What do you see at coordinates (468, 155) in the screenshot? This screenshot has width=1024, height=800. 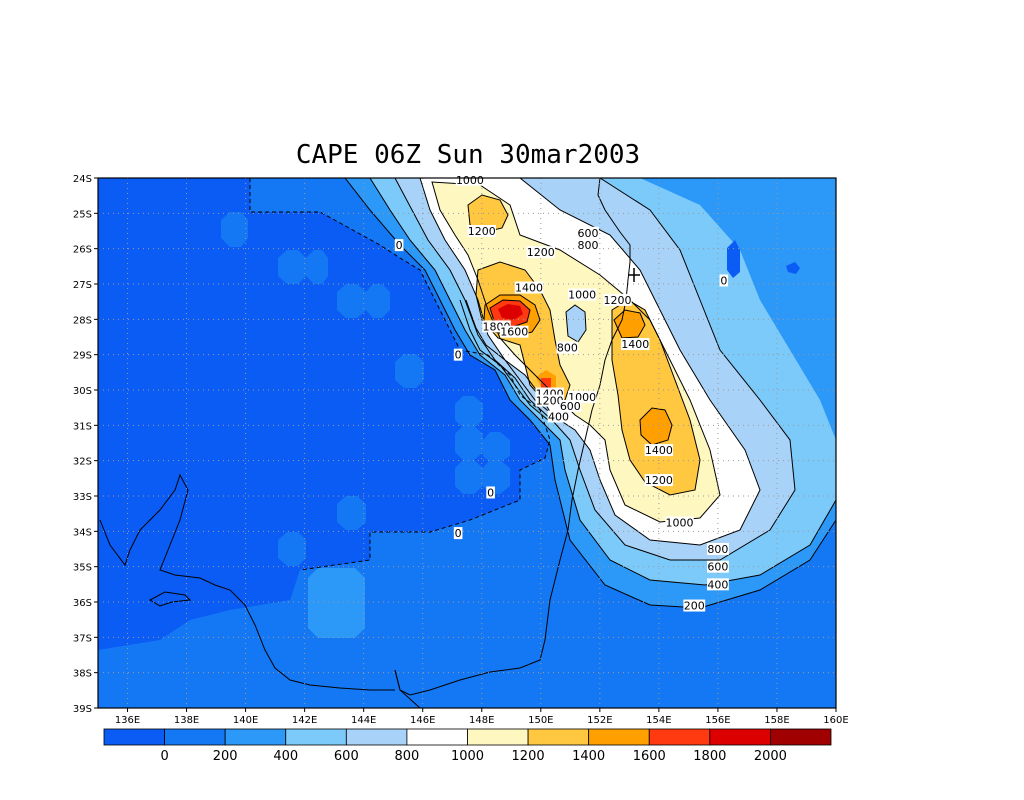 I see `map-title: CAPE 06Z Sun 30mar2003` at bounding box center [468, 155].